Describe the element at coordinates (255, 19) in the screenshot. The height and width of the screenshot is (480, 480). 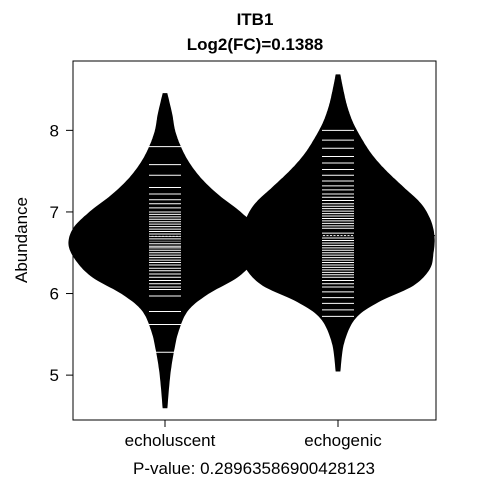
I see `chart-title: ITB1` at that location.